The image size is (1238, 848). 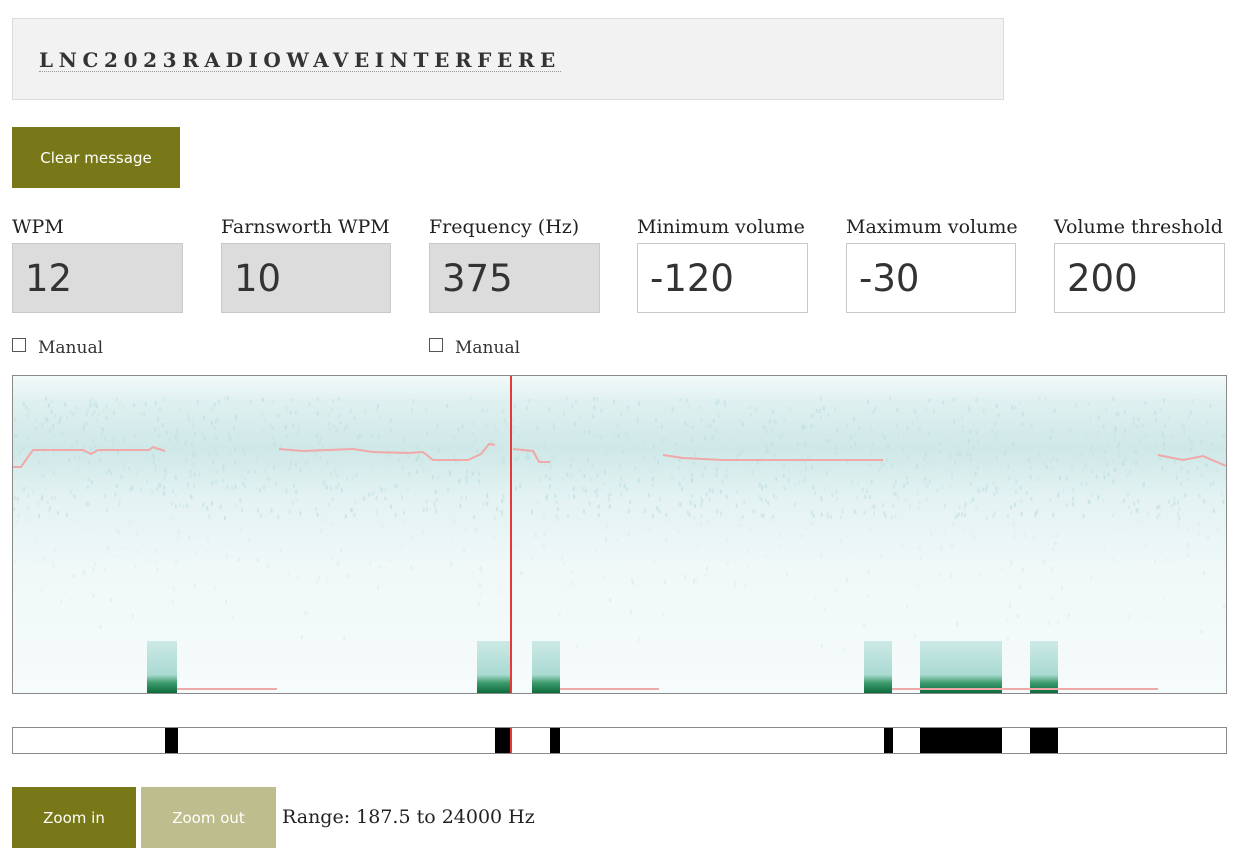 I want to click on wpm-label: WPM, so click(x=38, y=227).